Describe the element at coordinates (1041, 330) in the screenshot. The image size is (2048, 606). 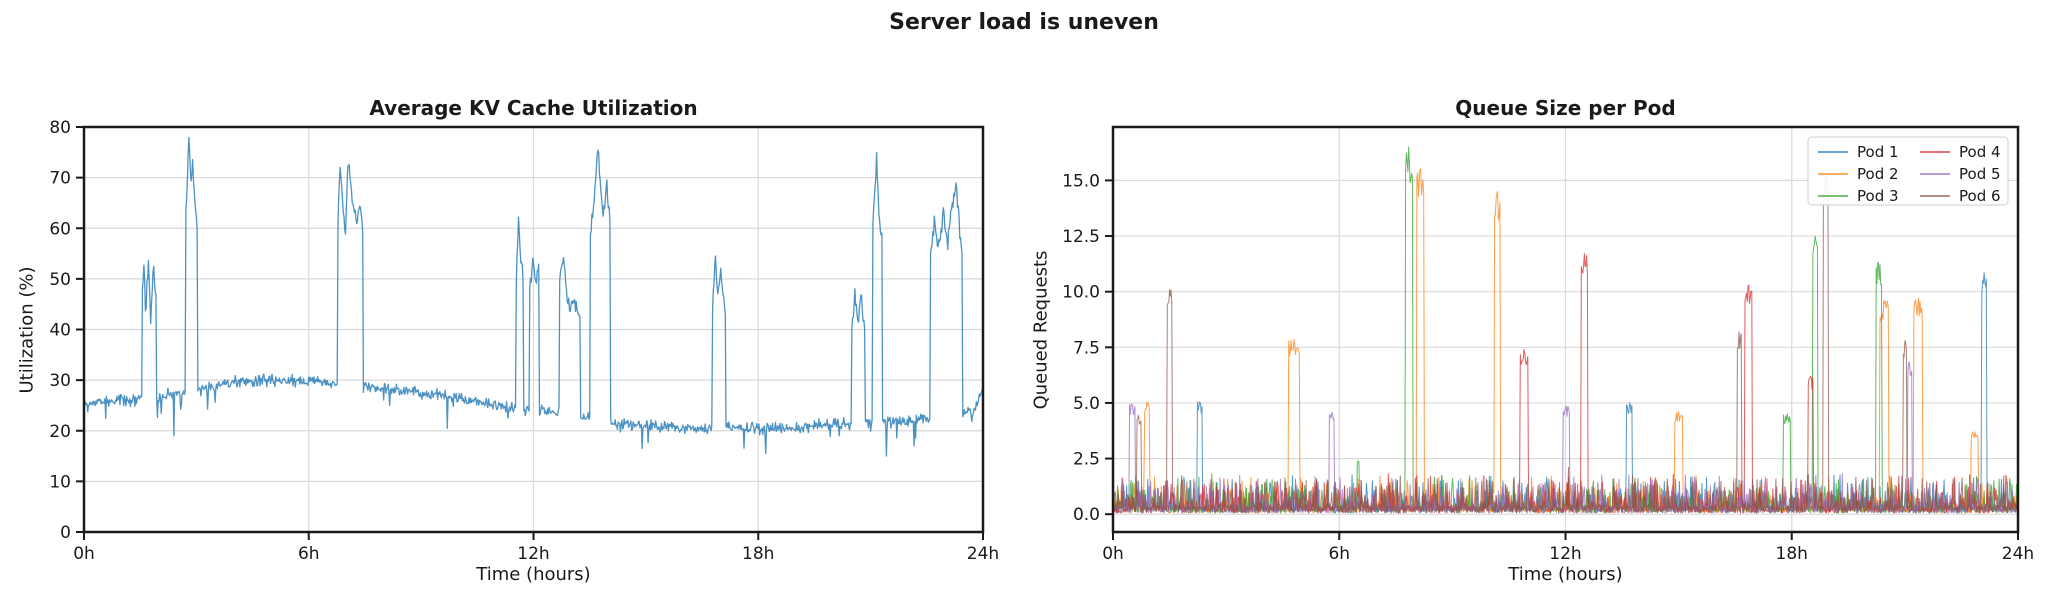
I see `queue-y-axis-label: Queued Requests` at that location.